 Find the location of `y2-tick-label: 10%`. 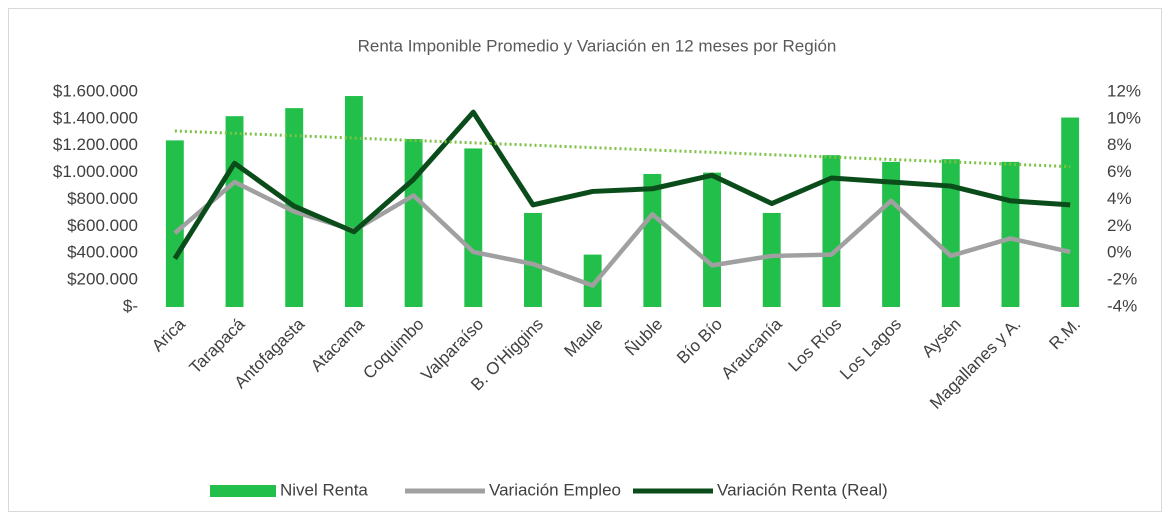

y2-tick-label: 10% is located at coordinates (1124, 117).